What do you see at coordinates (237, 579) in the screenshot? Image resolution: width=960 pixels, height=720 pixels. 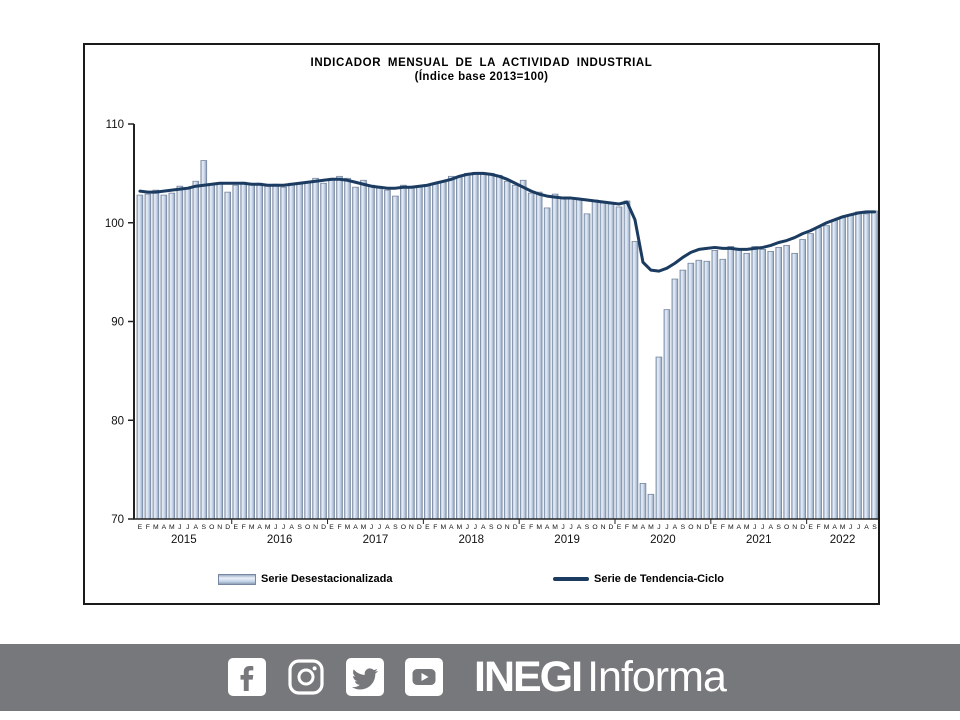 I see `legend-bar-swatch` at bounding box center [237, 579].